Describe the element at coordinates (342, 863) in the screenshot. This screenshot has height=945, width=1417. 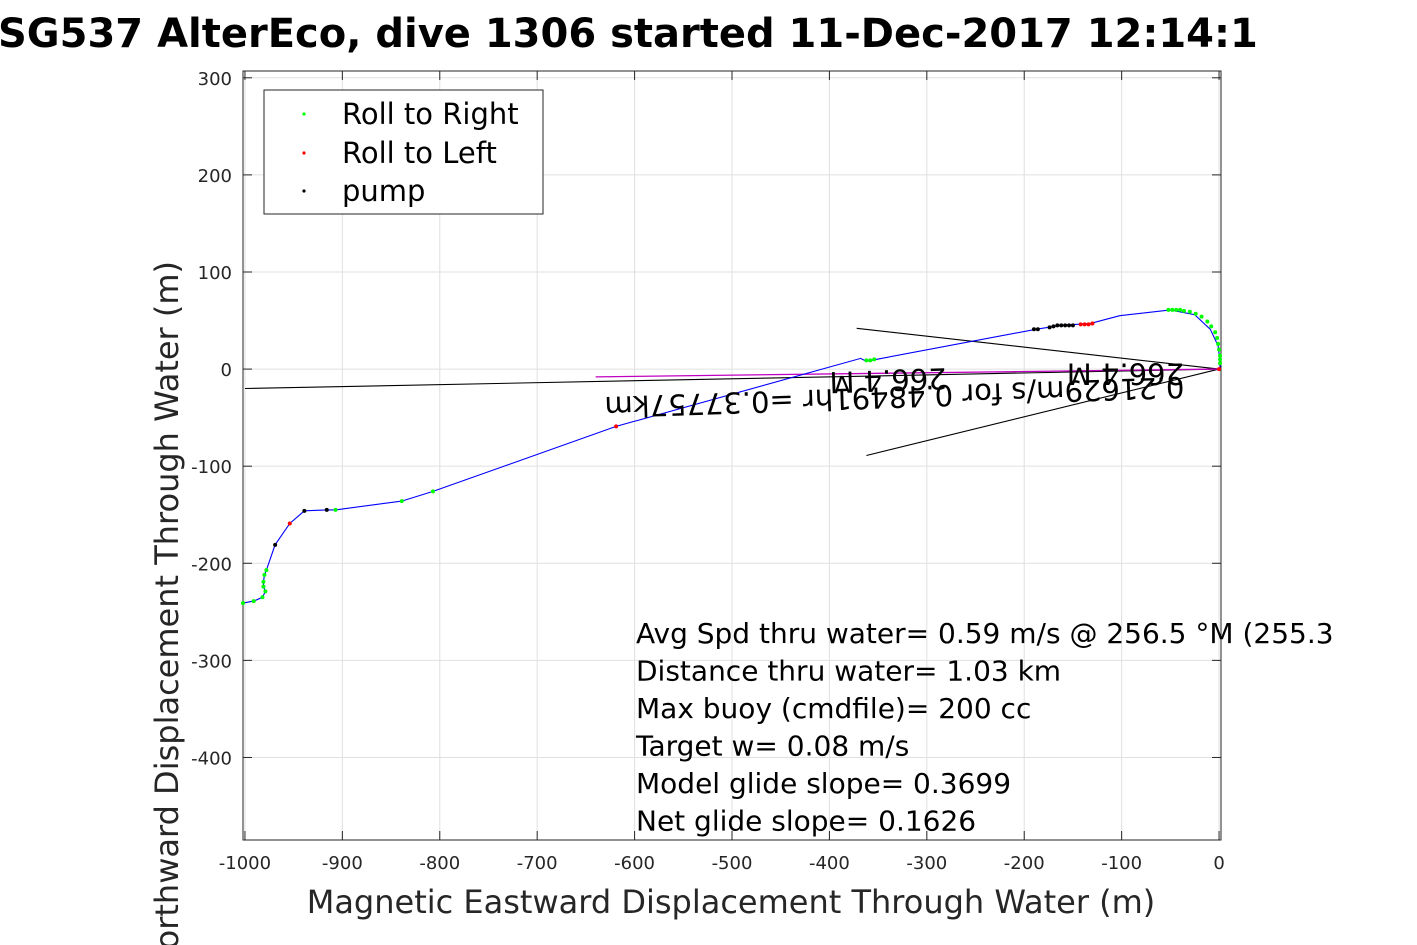
I see `x-tick-label: -900` at that location.